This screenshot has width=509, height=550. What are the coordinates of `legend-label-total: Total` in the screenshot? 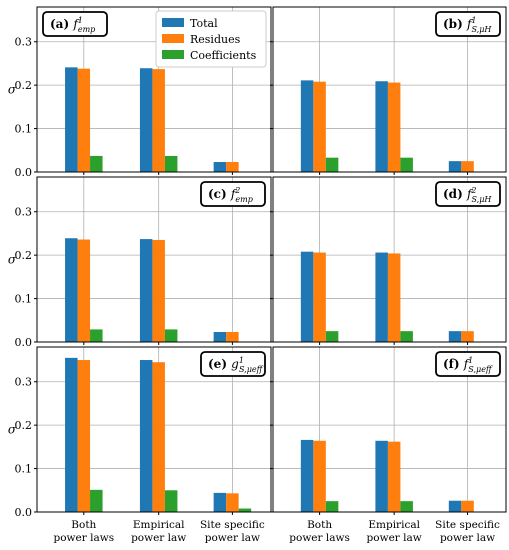 It's located at (204, 23).